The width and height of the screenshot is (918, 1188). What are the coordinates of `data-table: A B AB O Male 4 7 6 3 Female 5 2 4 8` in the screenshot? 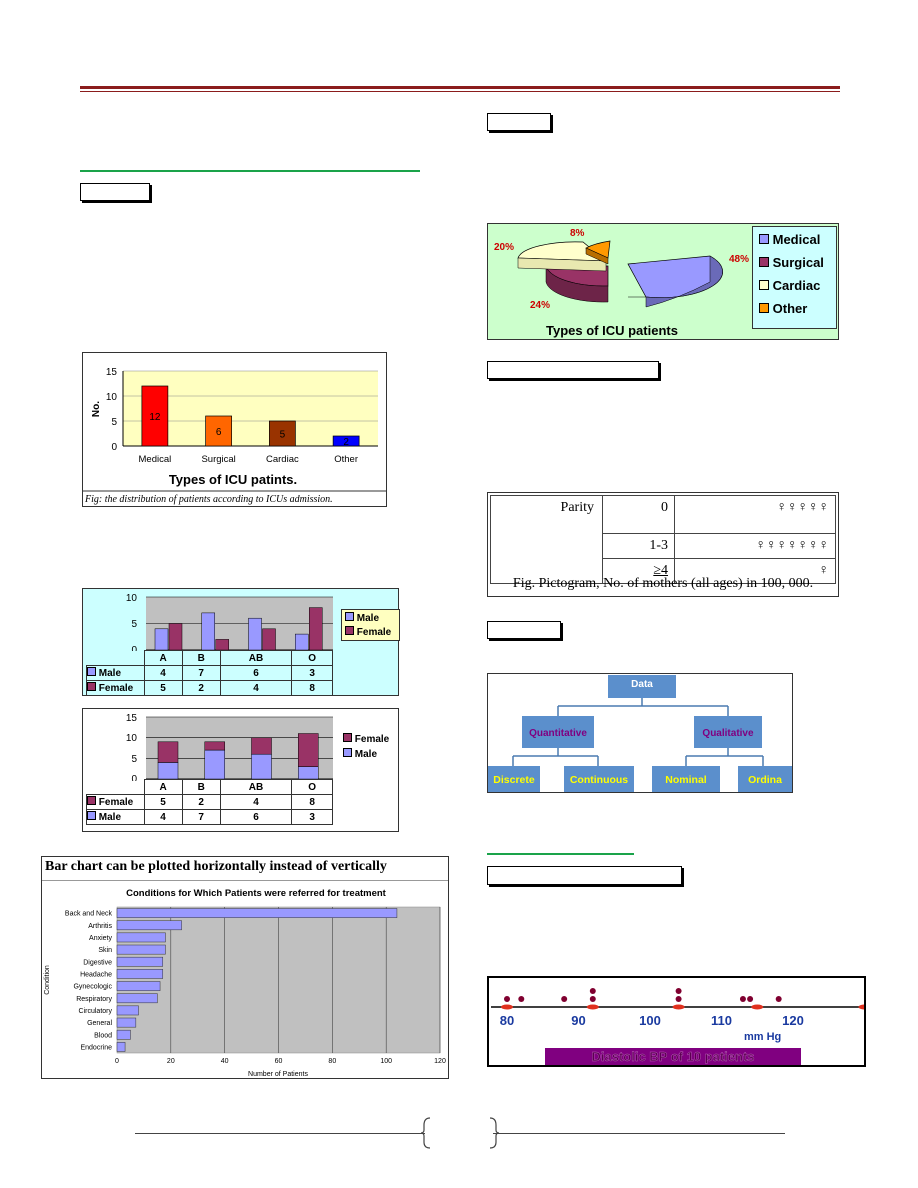 It's located at (209, 673).